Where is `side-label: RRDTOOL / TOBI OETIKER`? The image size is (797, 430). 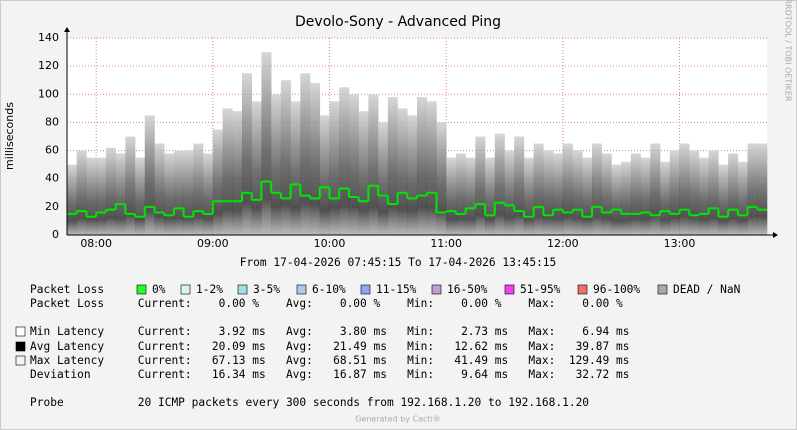
side-label: RRDTOOL / TOBI OETIKER is located at coordinates (788, 51).